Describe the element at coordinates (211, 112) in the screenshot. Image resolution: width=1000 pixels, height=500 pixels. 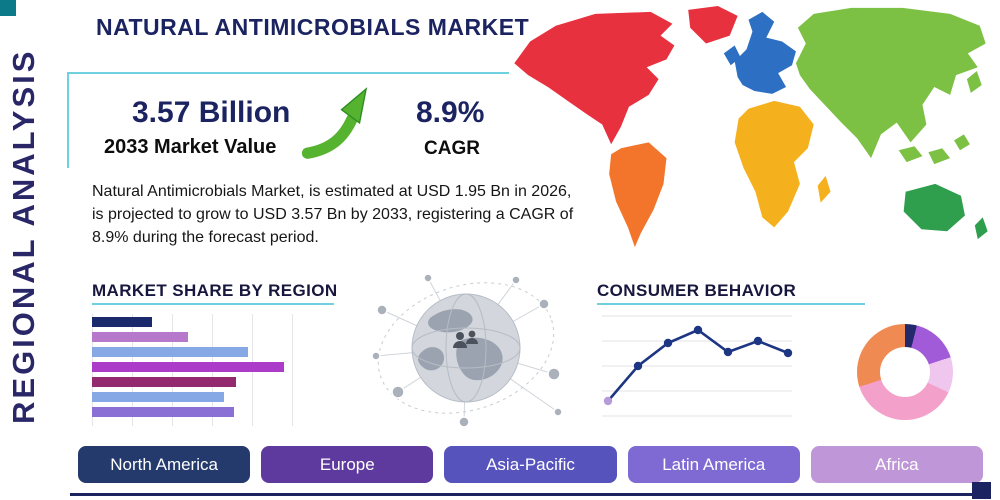
I see `market-value: 3.57 Billion` at that location.